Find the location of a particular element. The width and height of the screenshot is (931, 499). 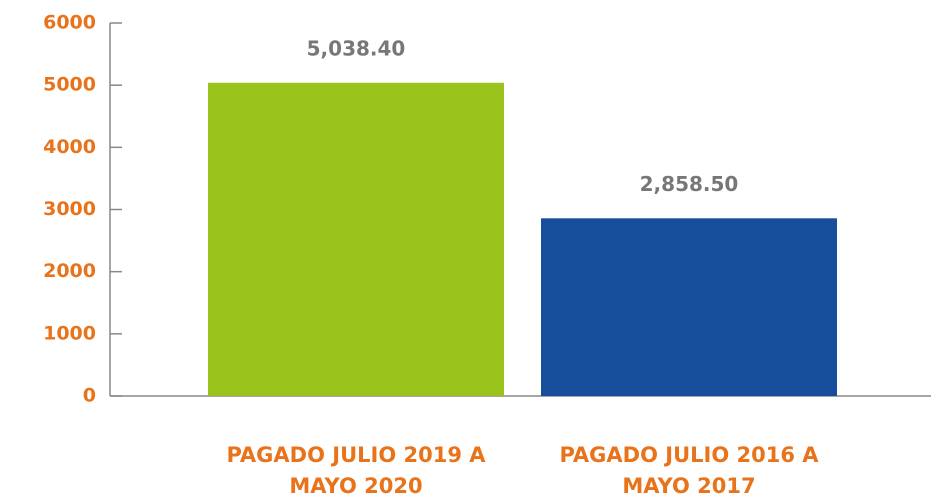

y-tick-label: 4000 is located at coordinates (69, 147).